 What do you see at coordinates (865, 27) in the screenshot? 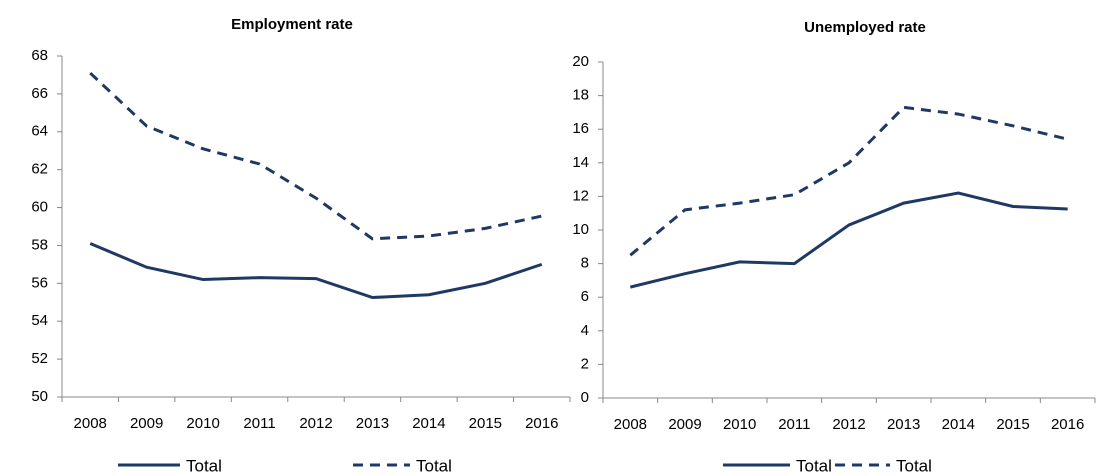
I see `chart-title: Unemployed rate` at bounding box center [865, 27].